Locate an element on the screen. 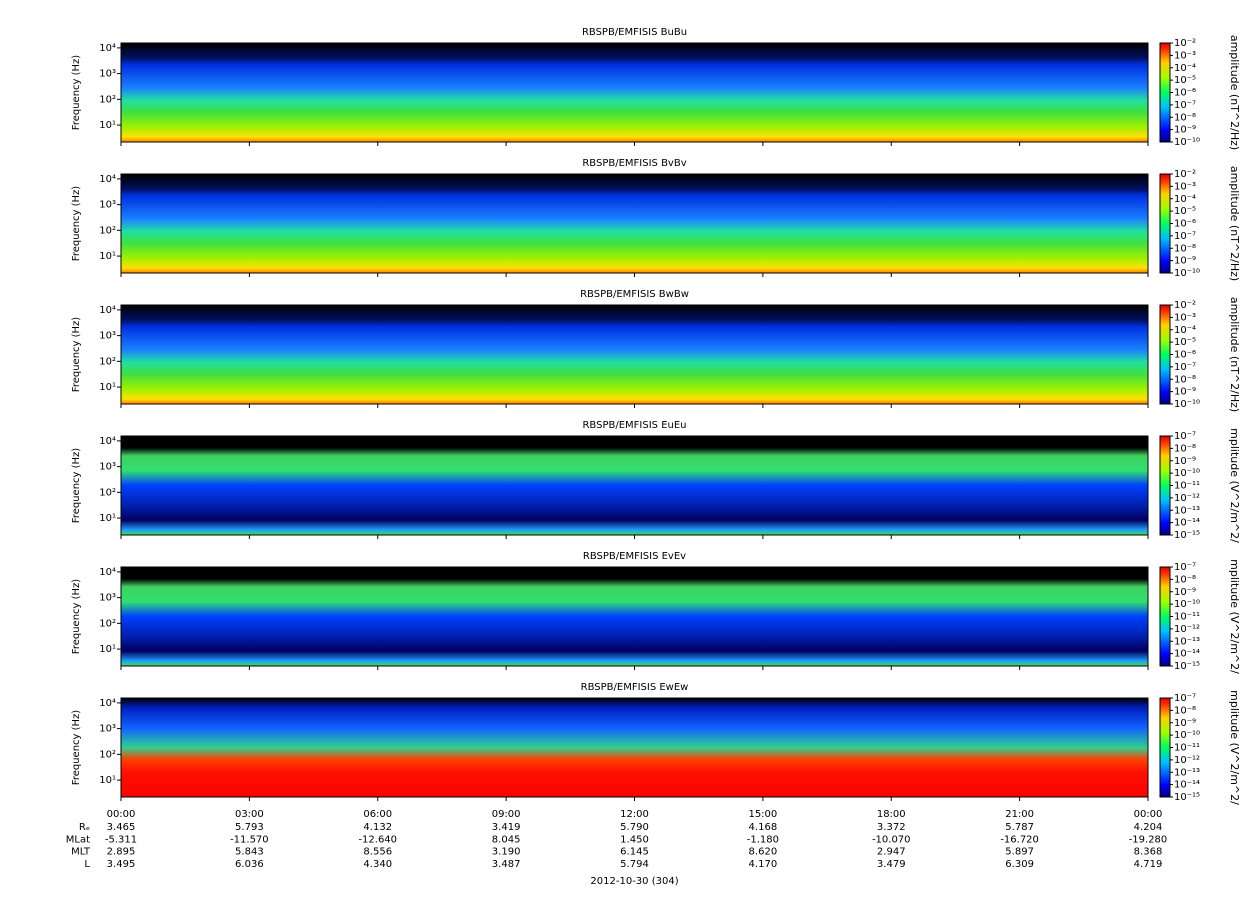 The height and width of the screenshot is (899, 1248). ephemeris-value: 5.794 is located at coordinates (634, 864).